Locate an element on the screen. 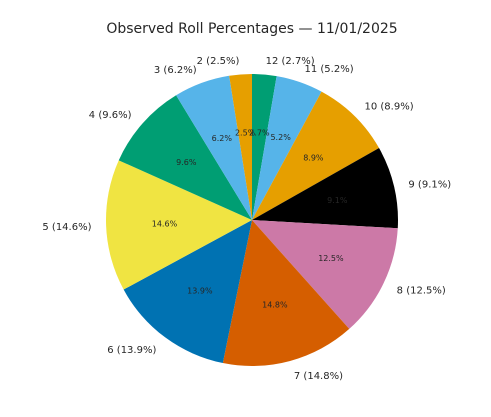 The height and width of the screenshot is (417, 491). slice-percent-label: 8.9% is located at coordinates (313, 157).